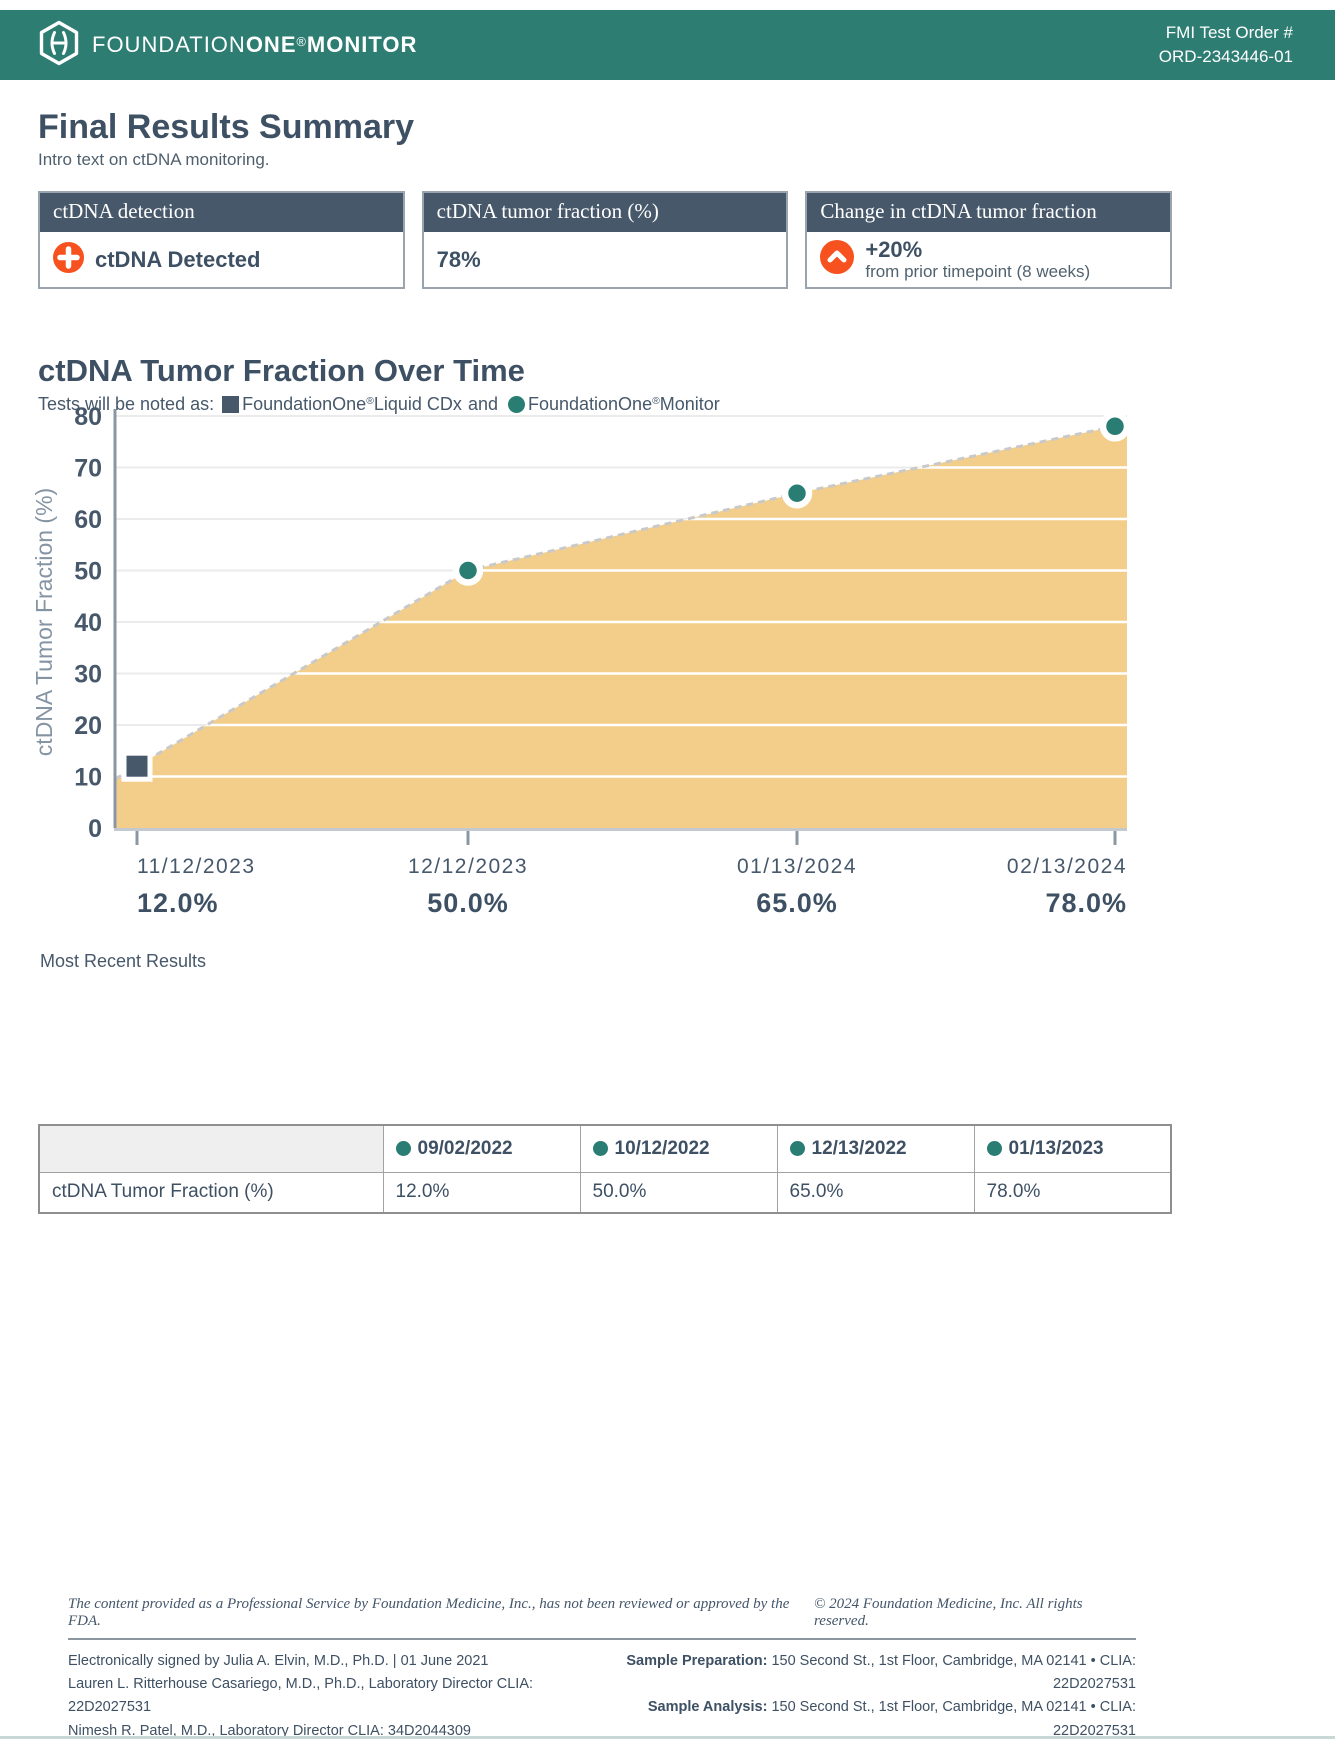 Image resolution: width=1335 pixels, height=1739 pixels. What do you see at coordinates (458, 259) in the screenshot?
I see `tumor-fraction-value: 78%` at bounding box center [458, 259].